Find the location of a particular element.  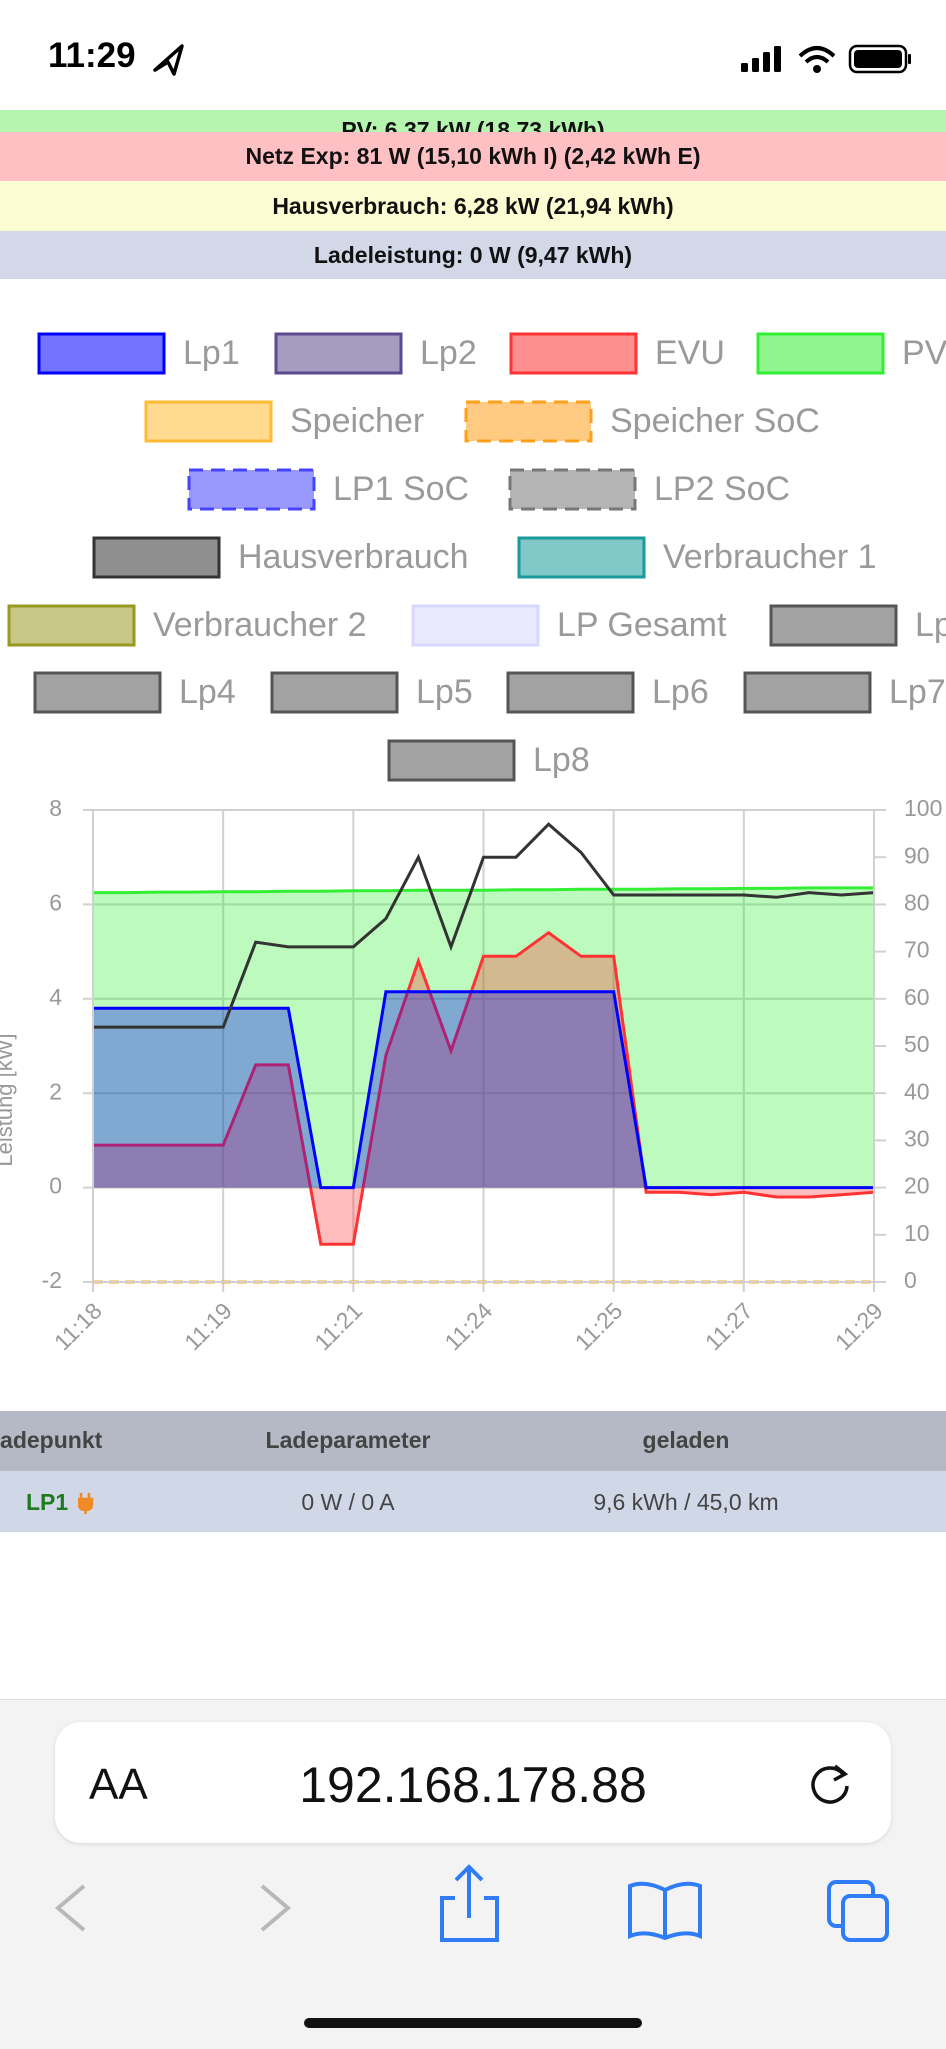

nav-icons is located at coordinates (471, 1903).